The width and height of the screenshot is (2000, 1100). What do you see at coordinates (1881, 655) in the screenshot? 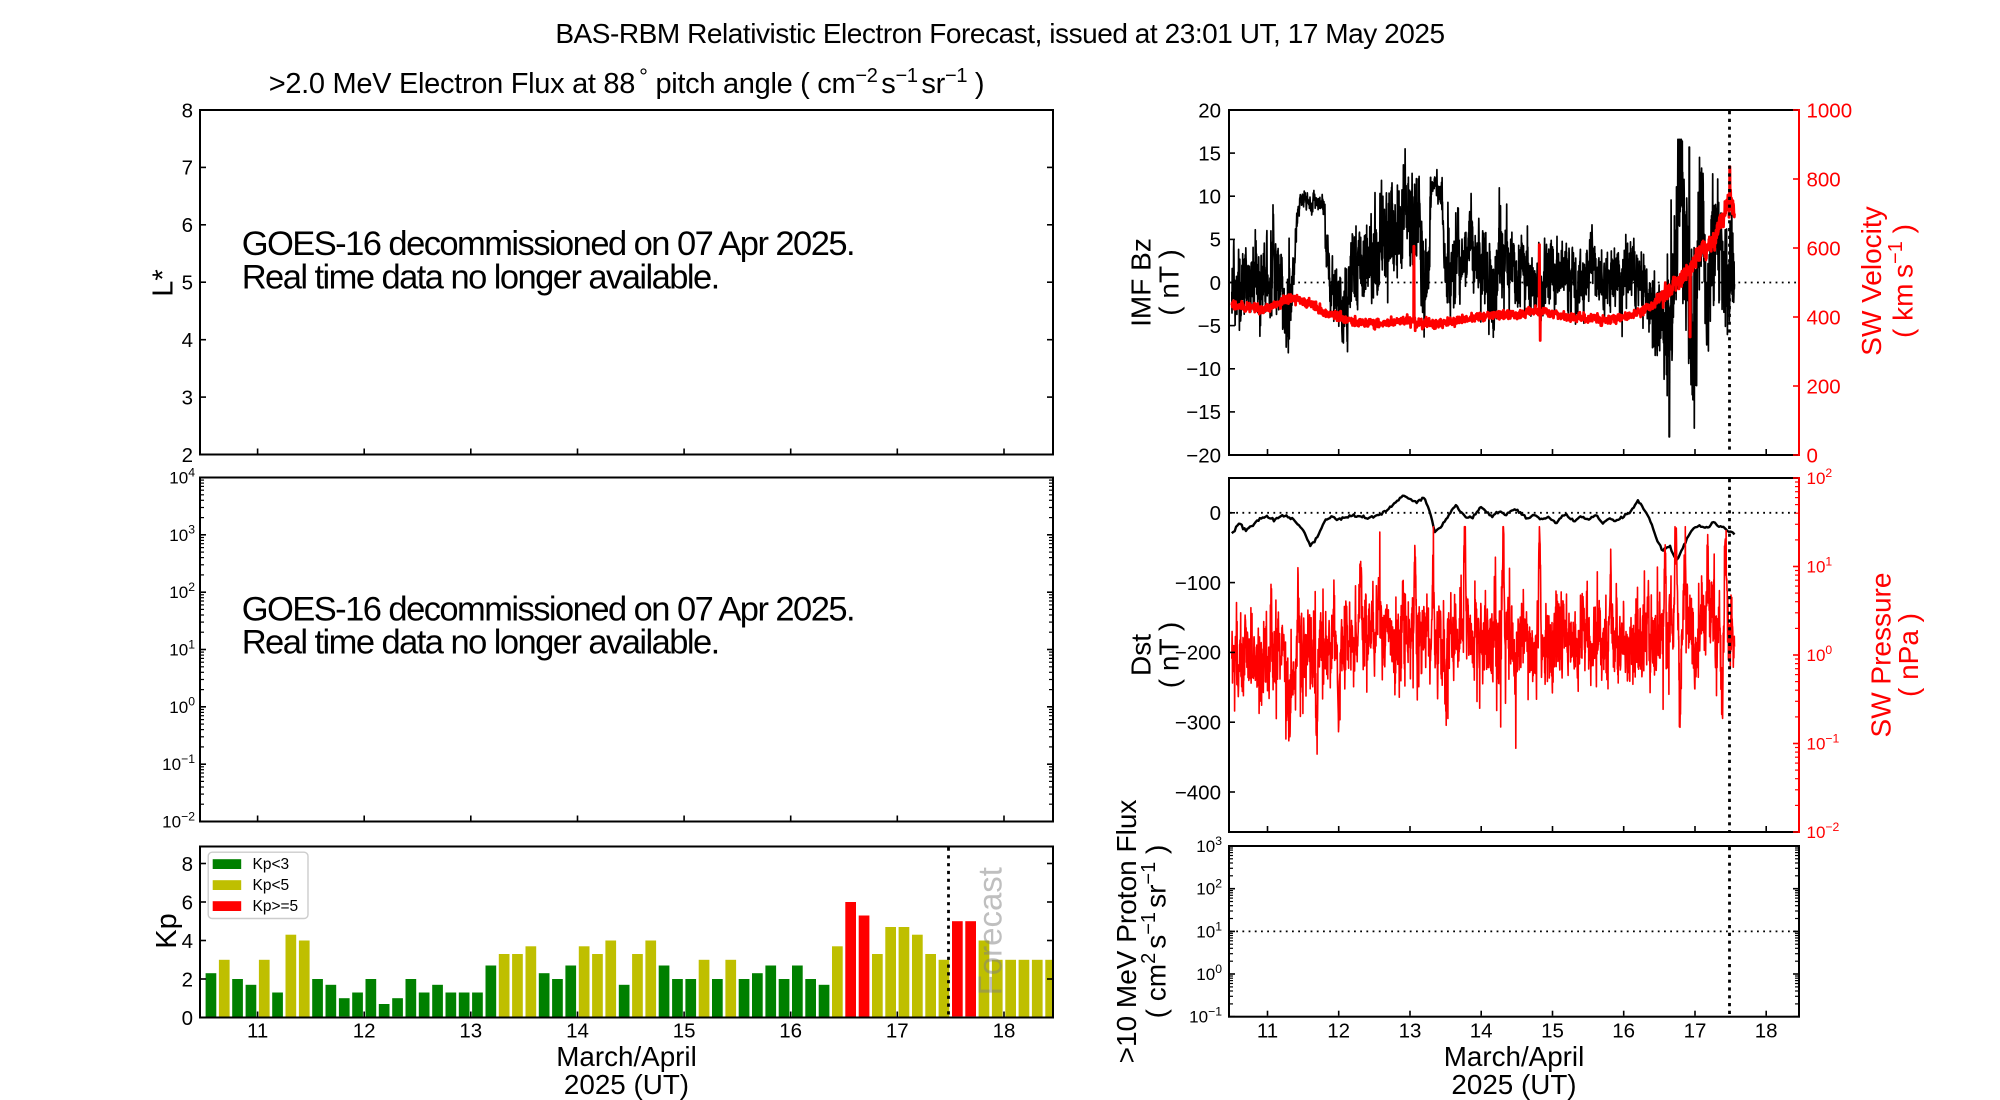
I see `svg-text: SW Pressure` at bounding box center [1881, 655].